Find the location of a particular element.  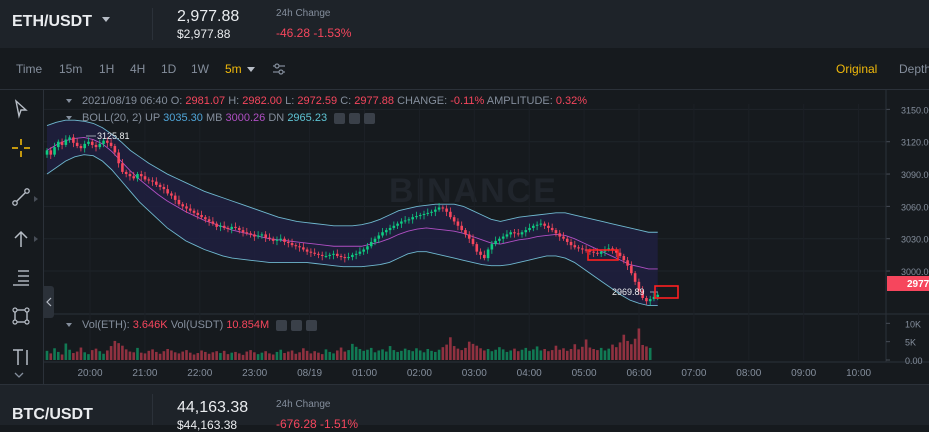

view-depth: Depth is located at coordinates (914, 69).